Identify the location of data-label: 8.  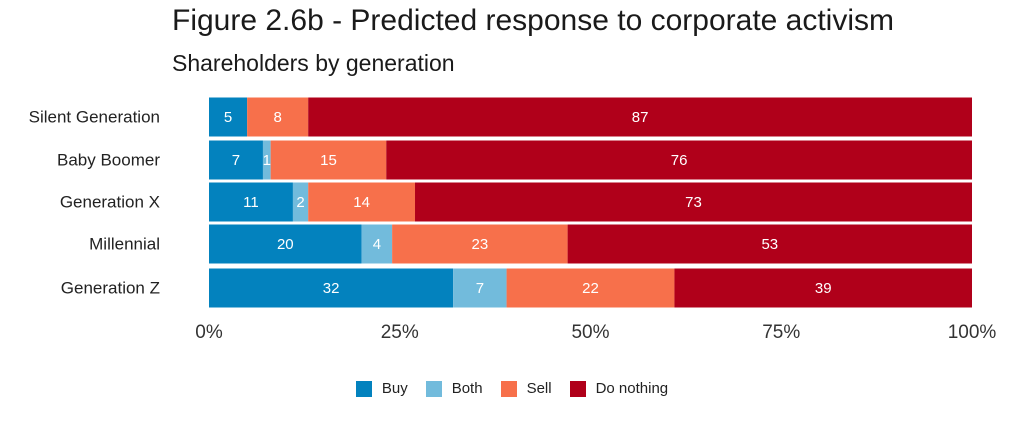
(277, 117).